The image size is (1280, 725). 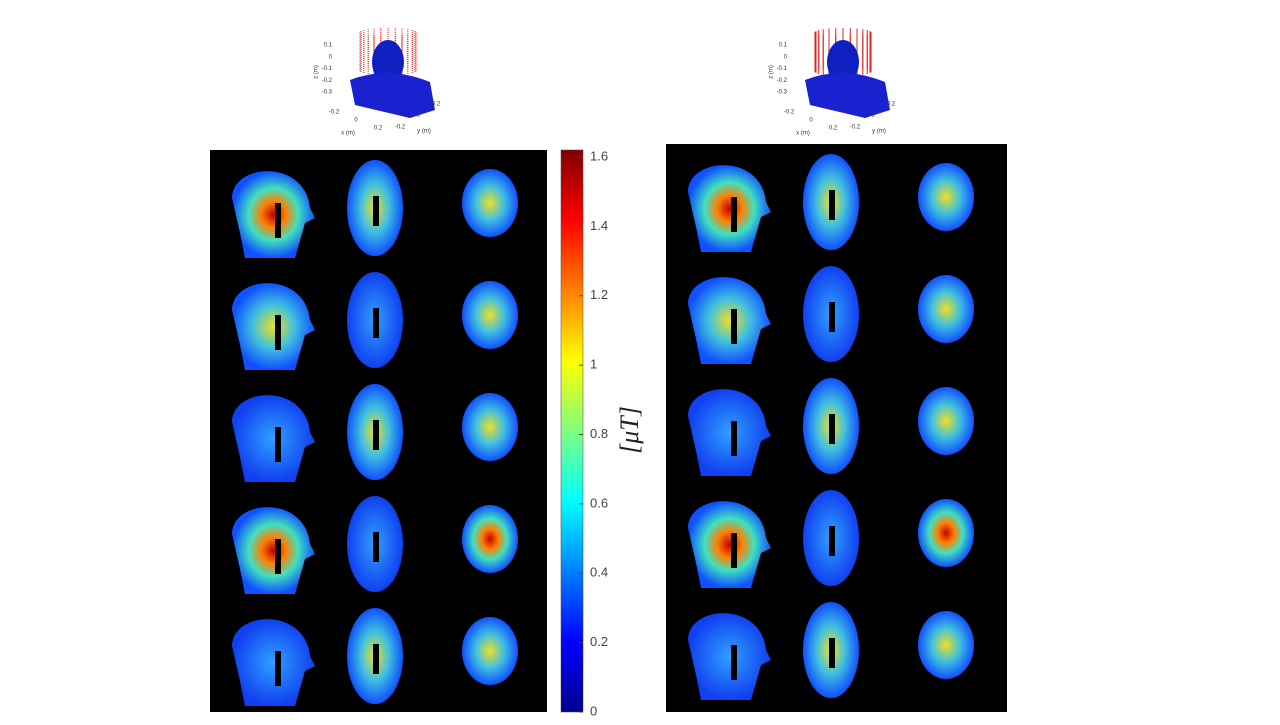 I want to click on colorbar-tick-label: 0.6, so click(x=599, y=502).